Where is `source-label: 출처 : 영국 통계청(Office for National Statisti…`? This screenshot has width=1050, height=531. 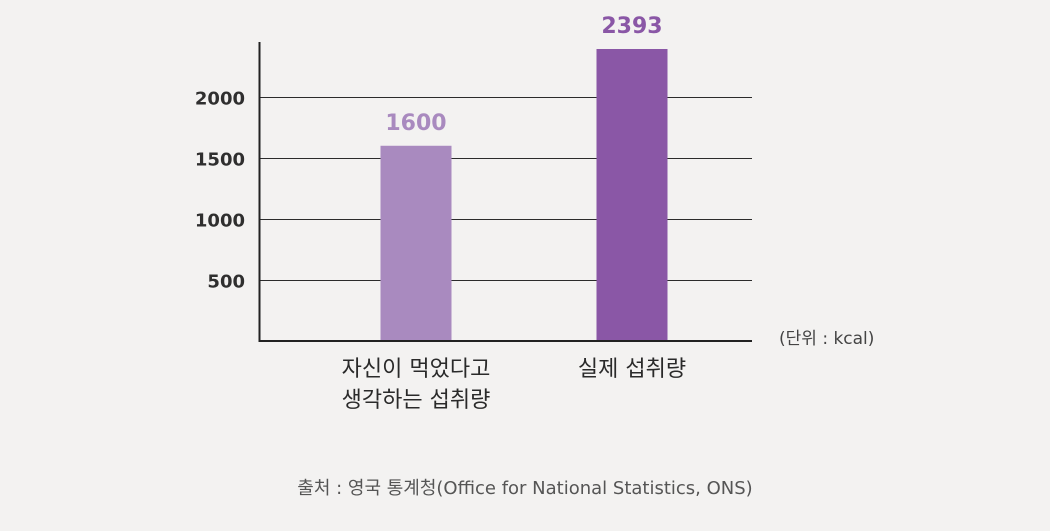 source-label: 출처 : 영국 통계청(Office for National Statisti… is located at coordinates (524, 488).